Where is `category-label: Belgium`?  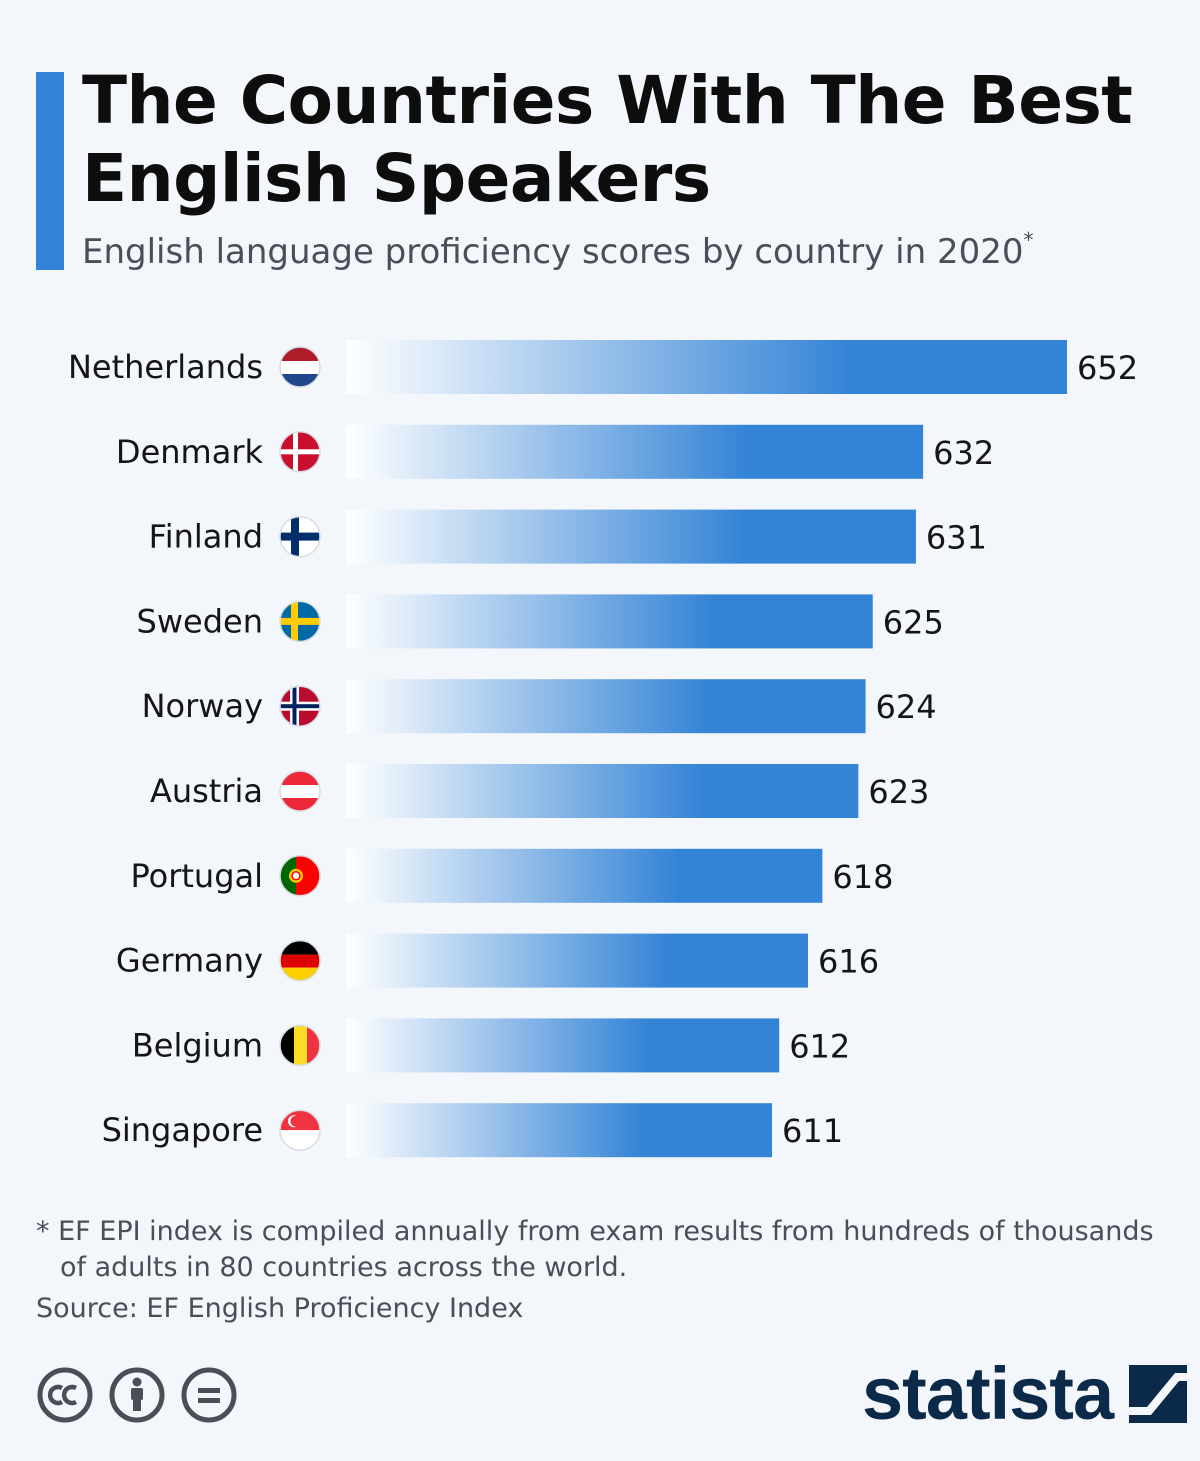 category-label: Belgium is located at coordinates (197, 1045).